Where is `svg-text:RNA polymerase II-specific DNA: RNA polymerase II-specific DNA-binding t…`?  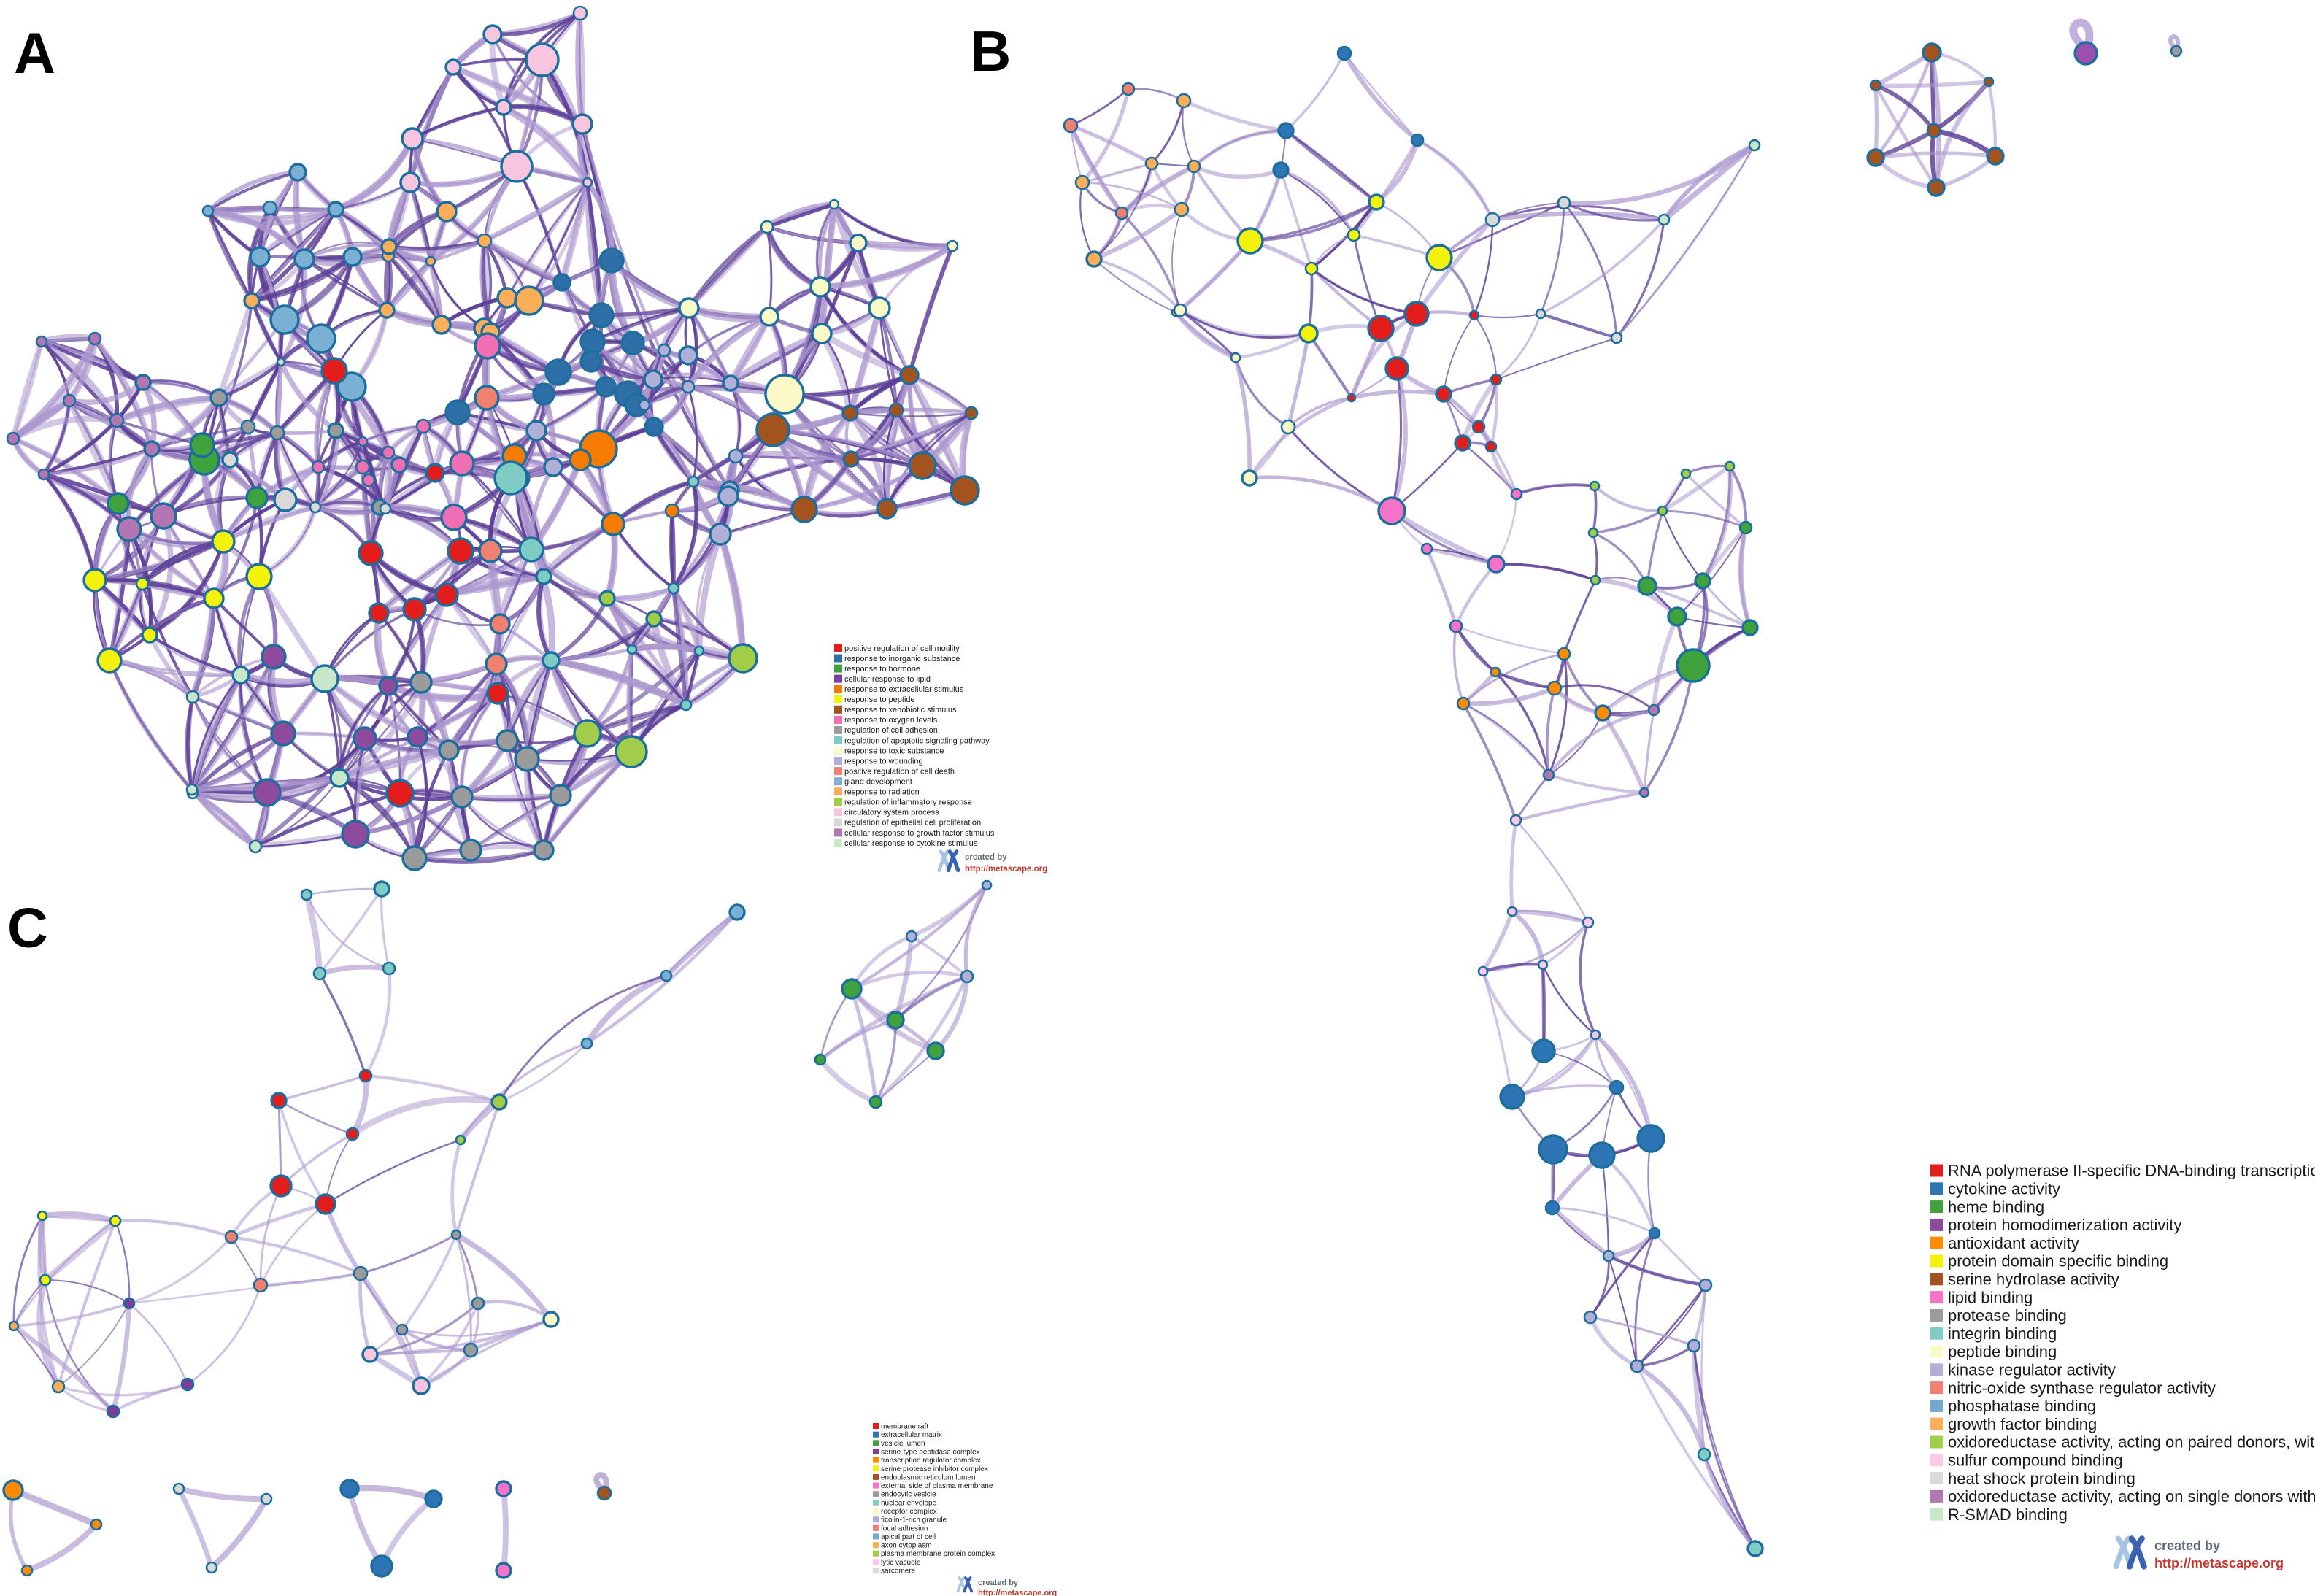 svg-text:RNA polymerase II-specific DNA: RNA polymerase II-specific DNA-binding t… is located at coordinates (2131, 1171).